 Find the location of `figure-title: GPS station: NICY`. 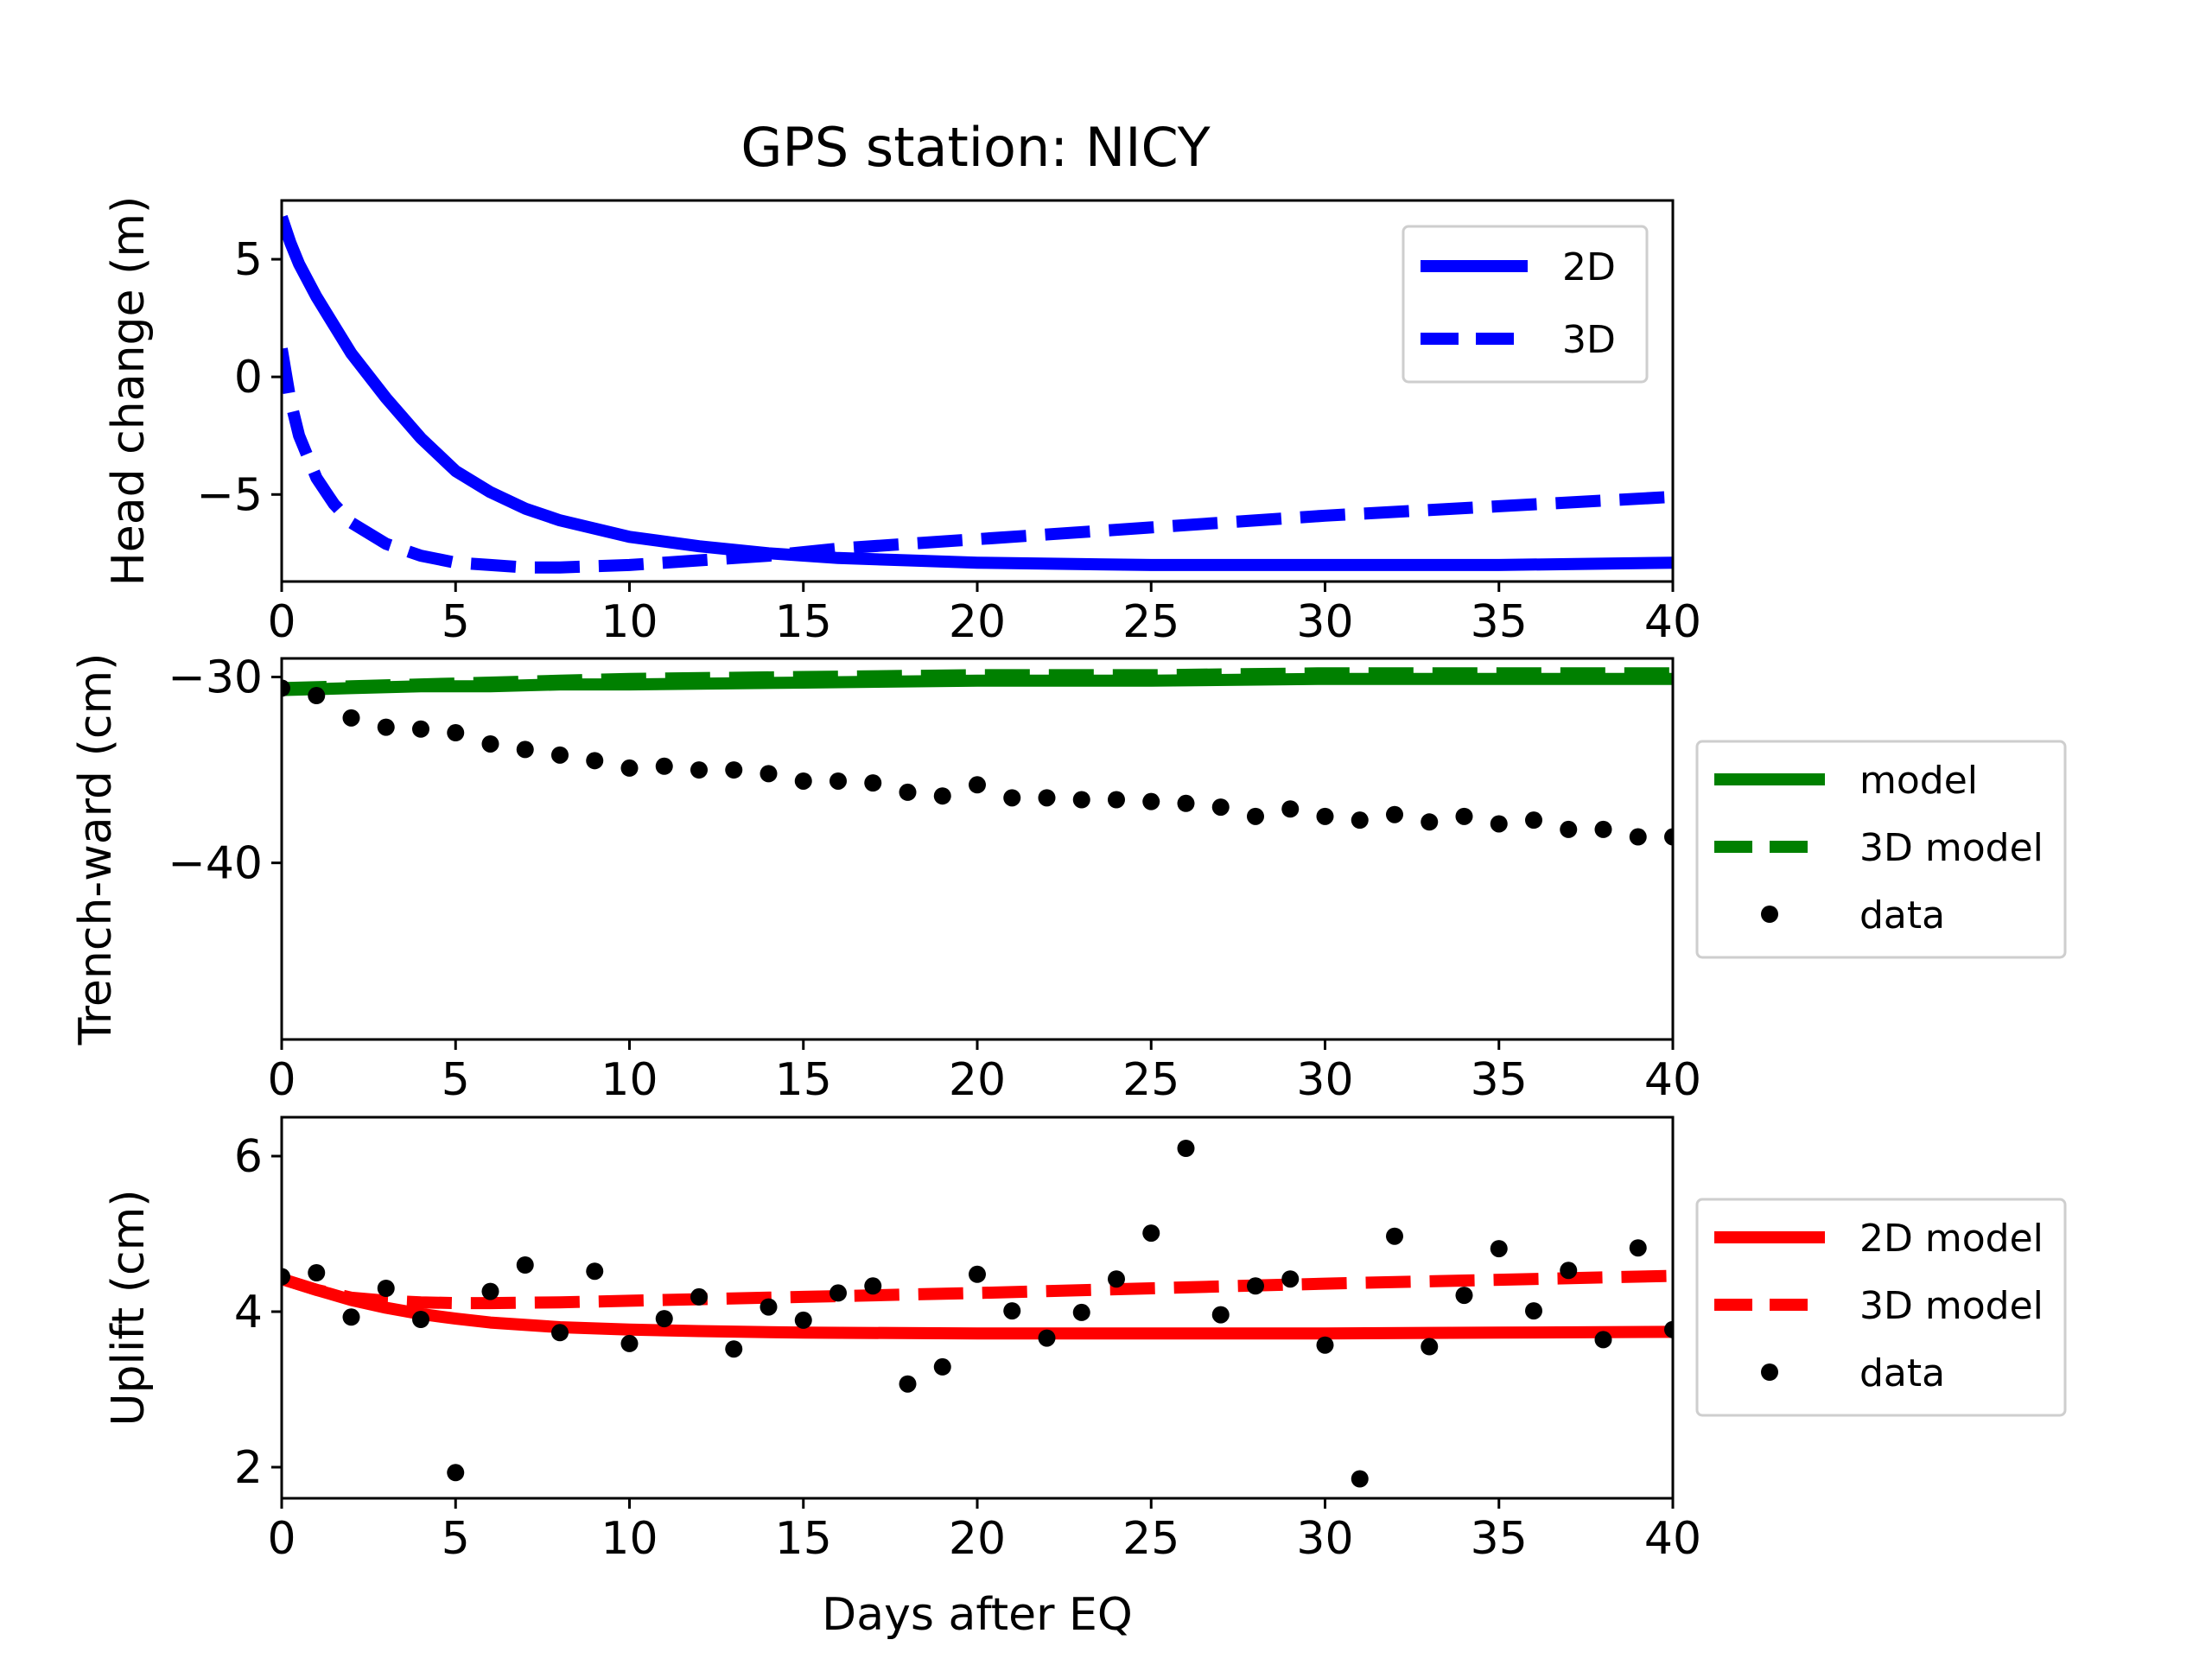

figure-title: GPS station: NICY is located at coordinates (975, 147).